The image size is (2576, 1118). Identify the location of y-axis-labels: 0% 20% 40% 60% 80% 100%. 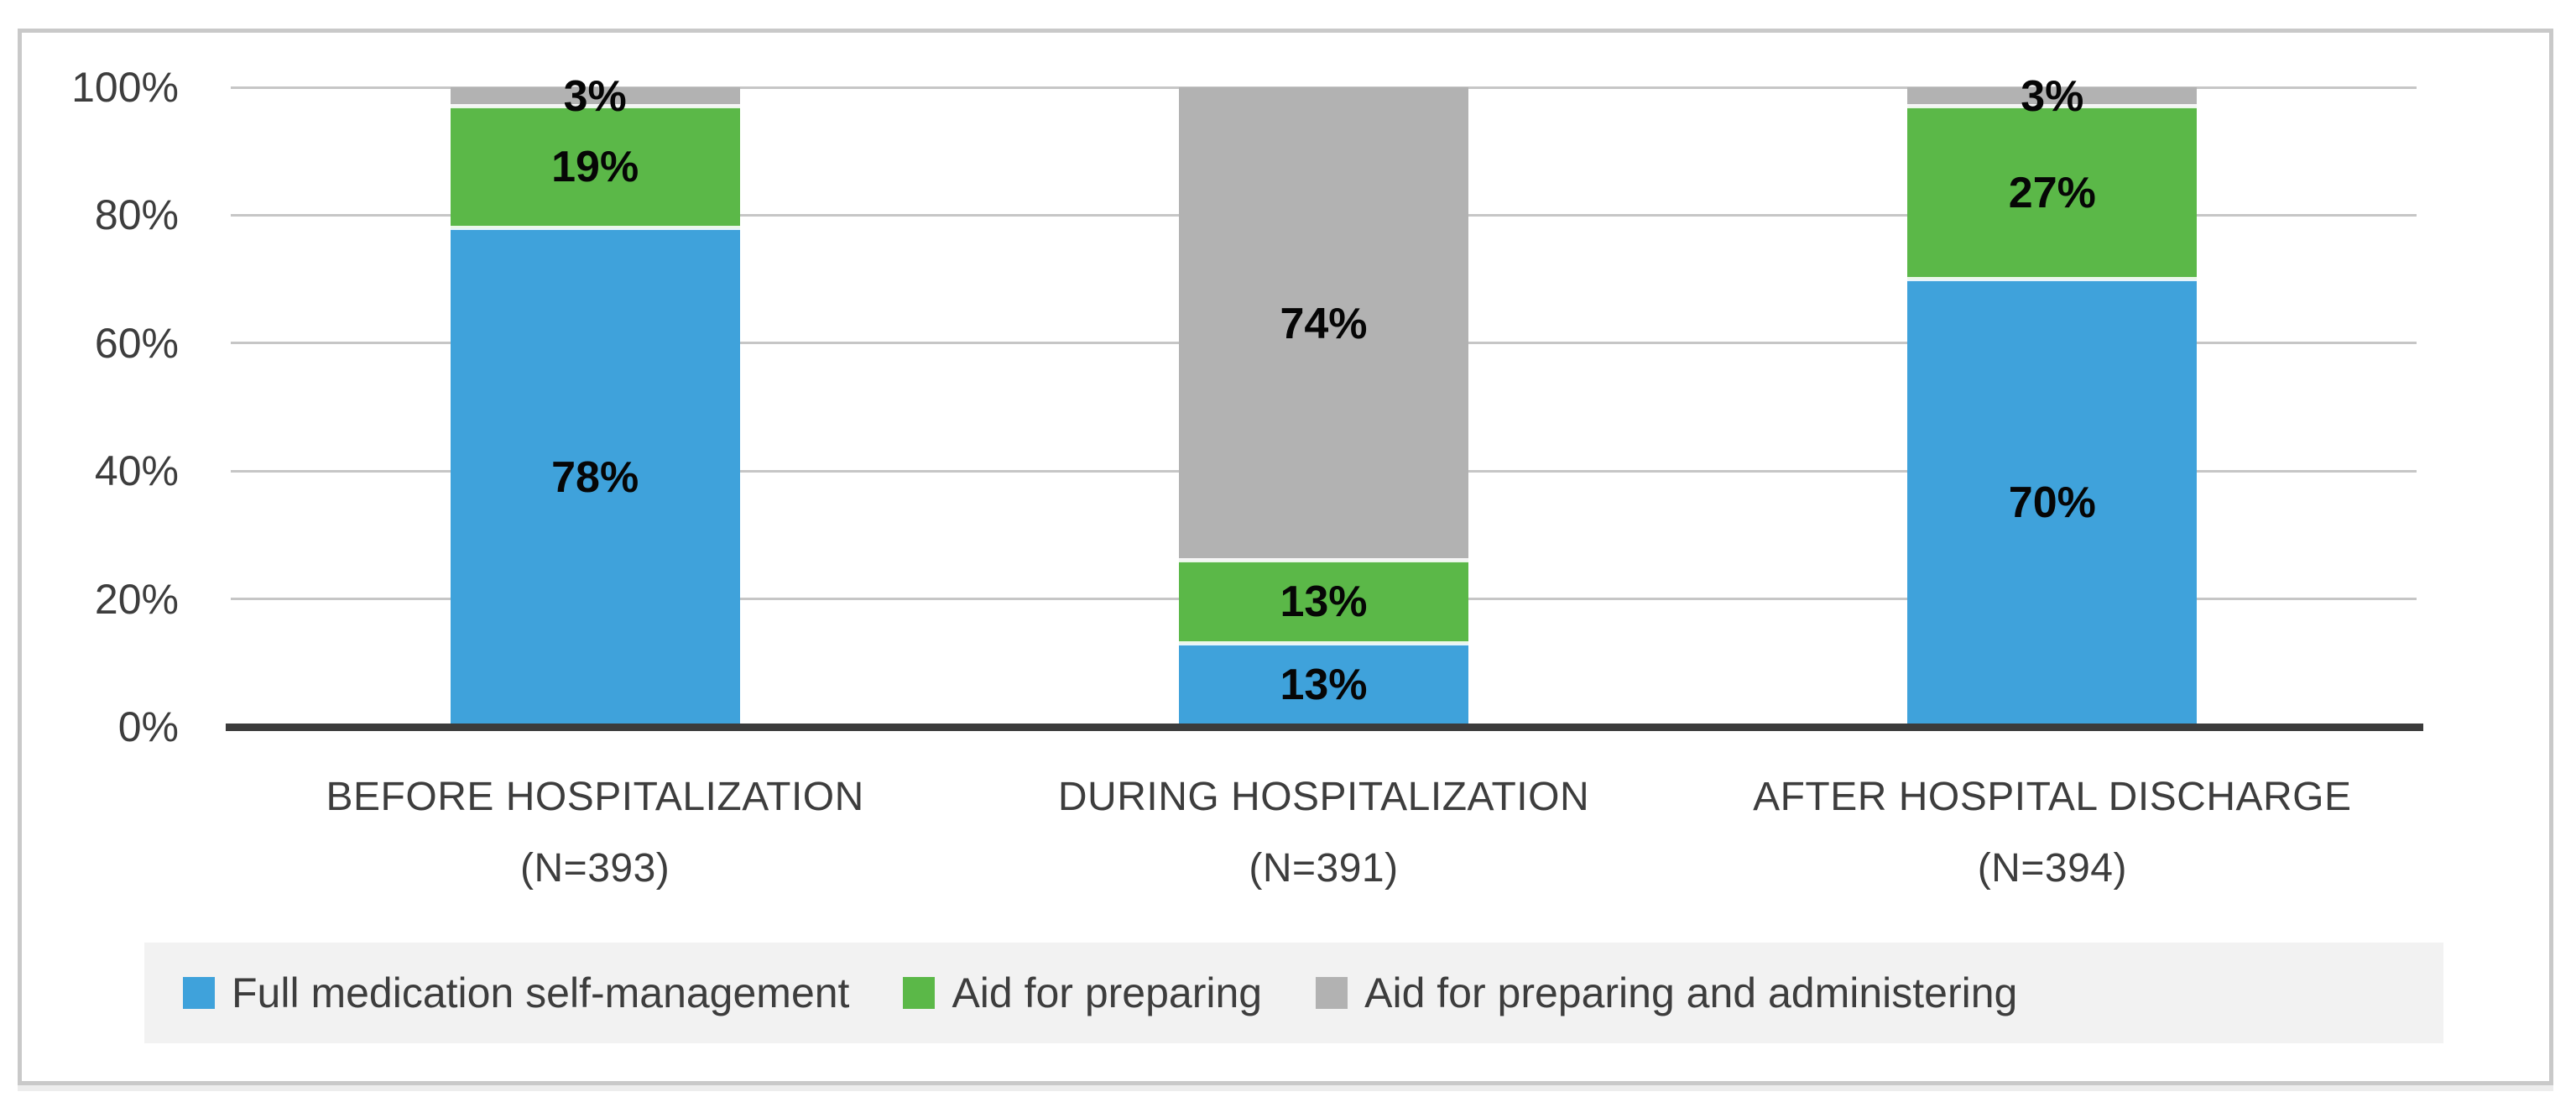
(106, 407).